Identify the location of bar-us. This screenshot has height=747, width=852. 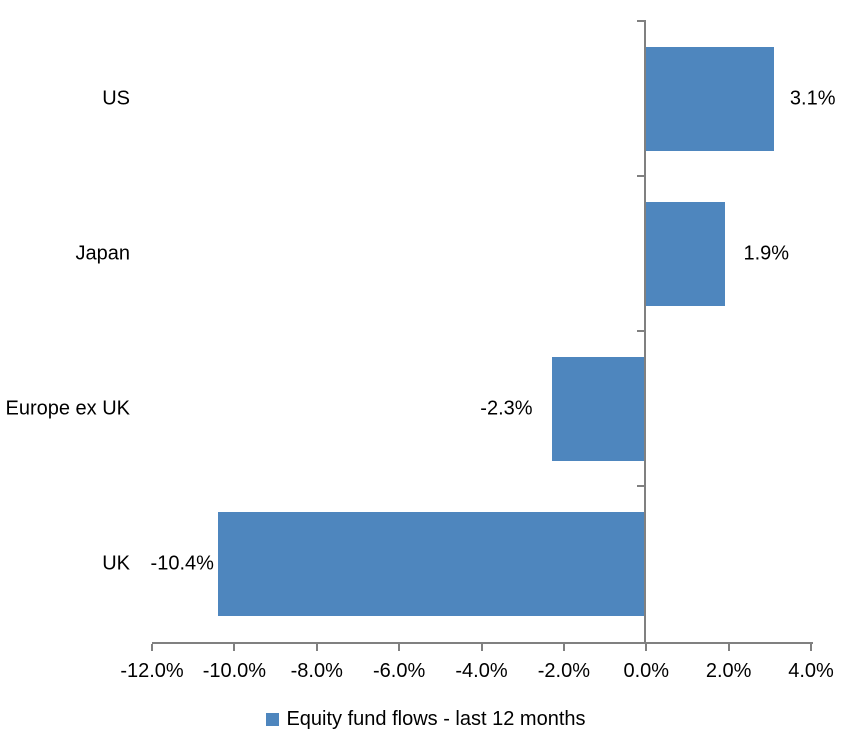
(710, 99).